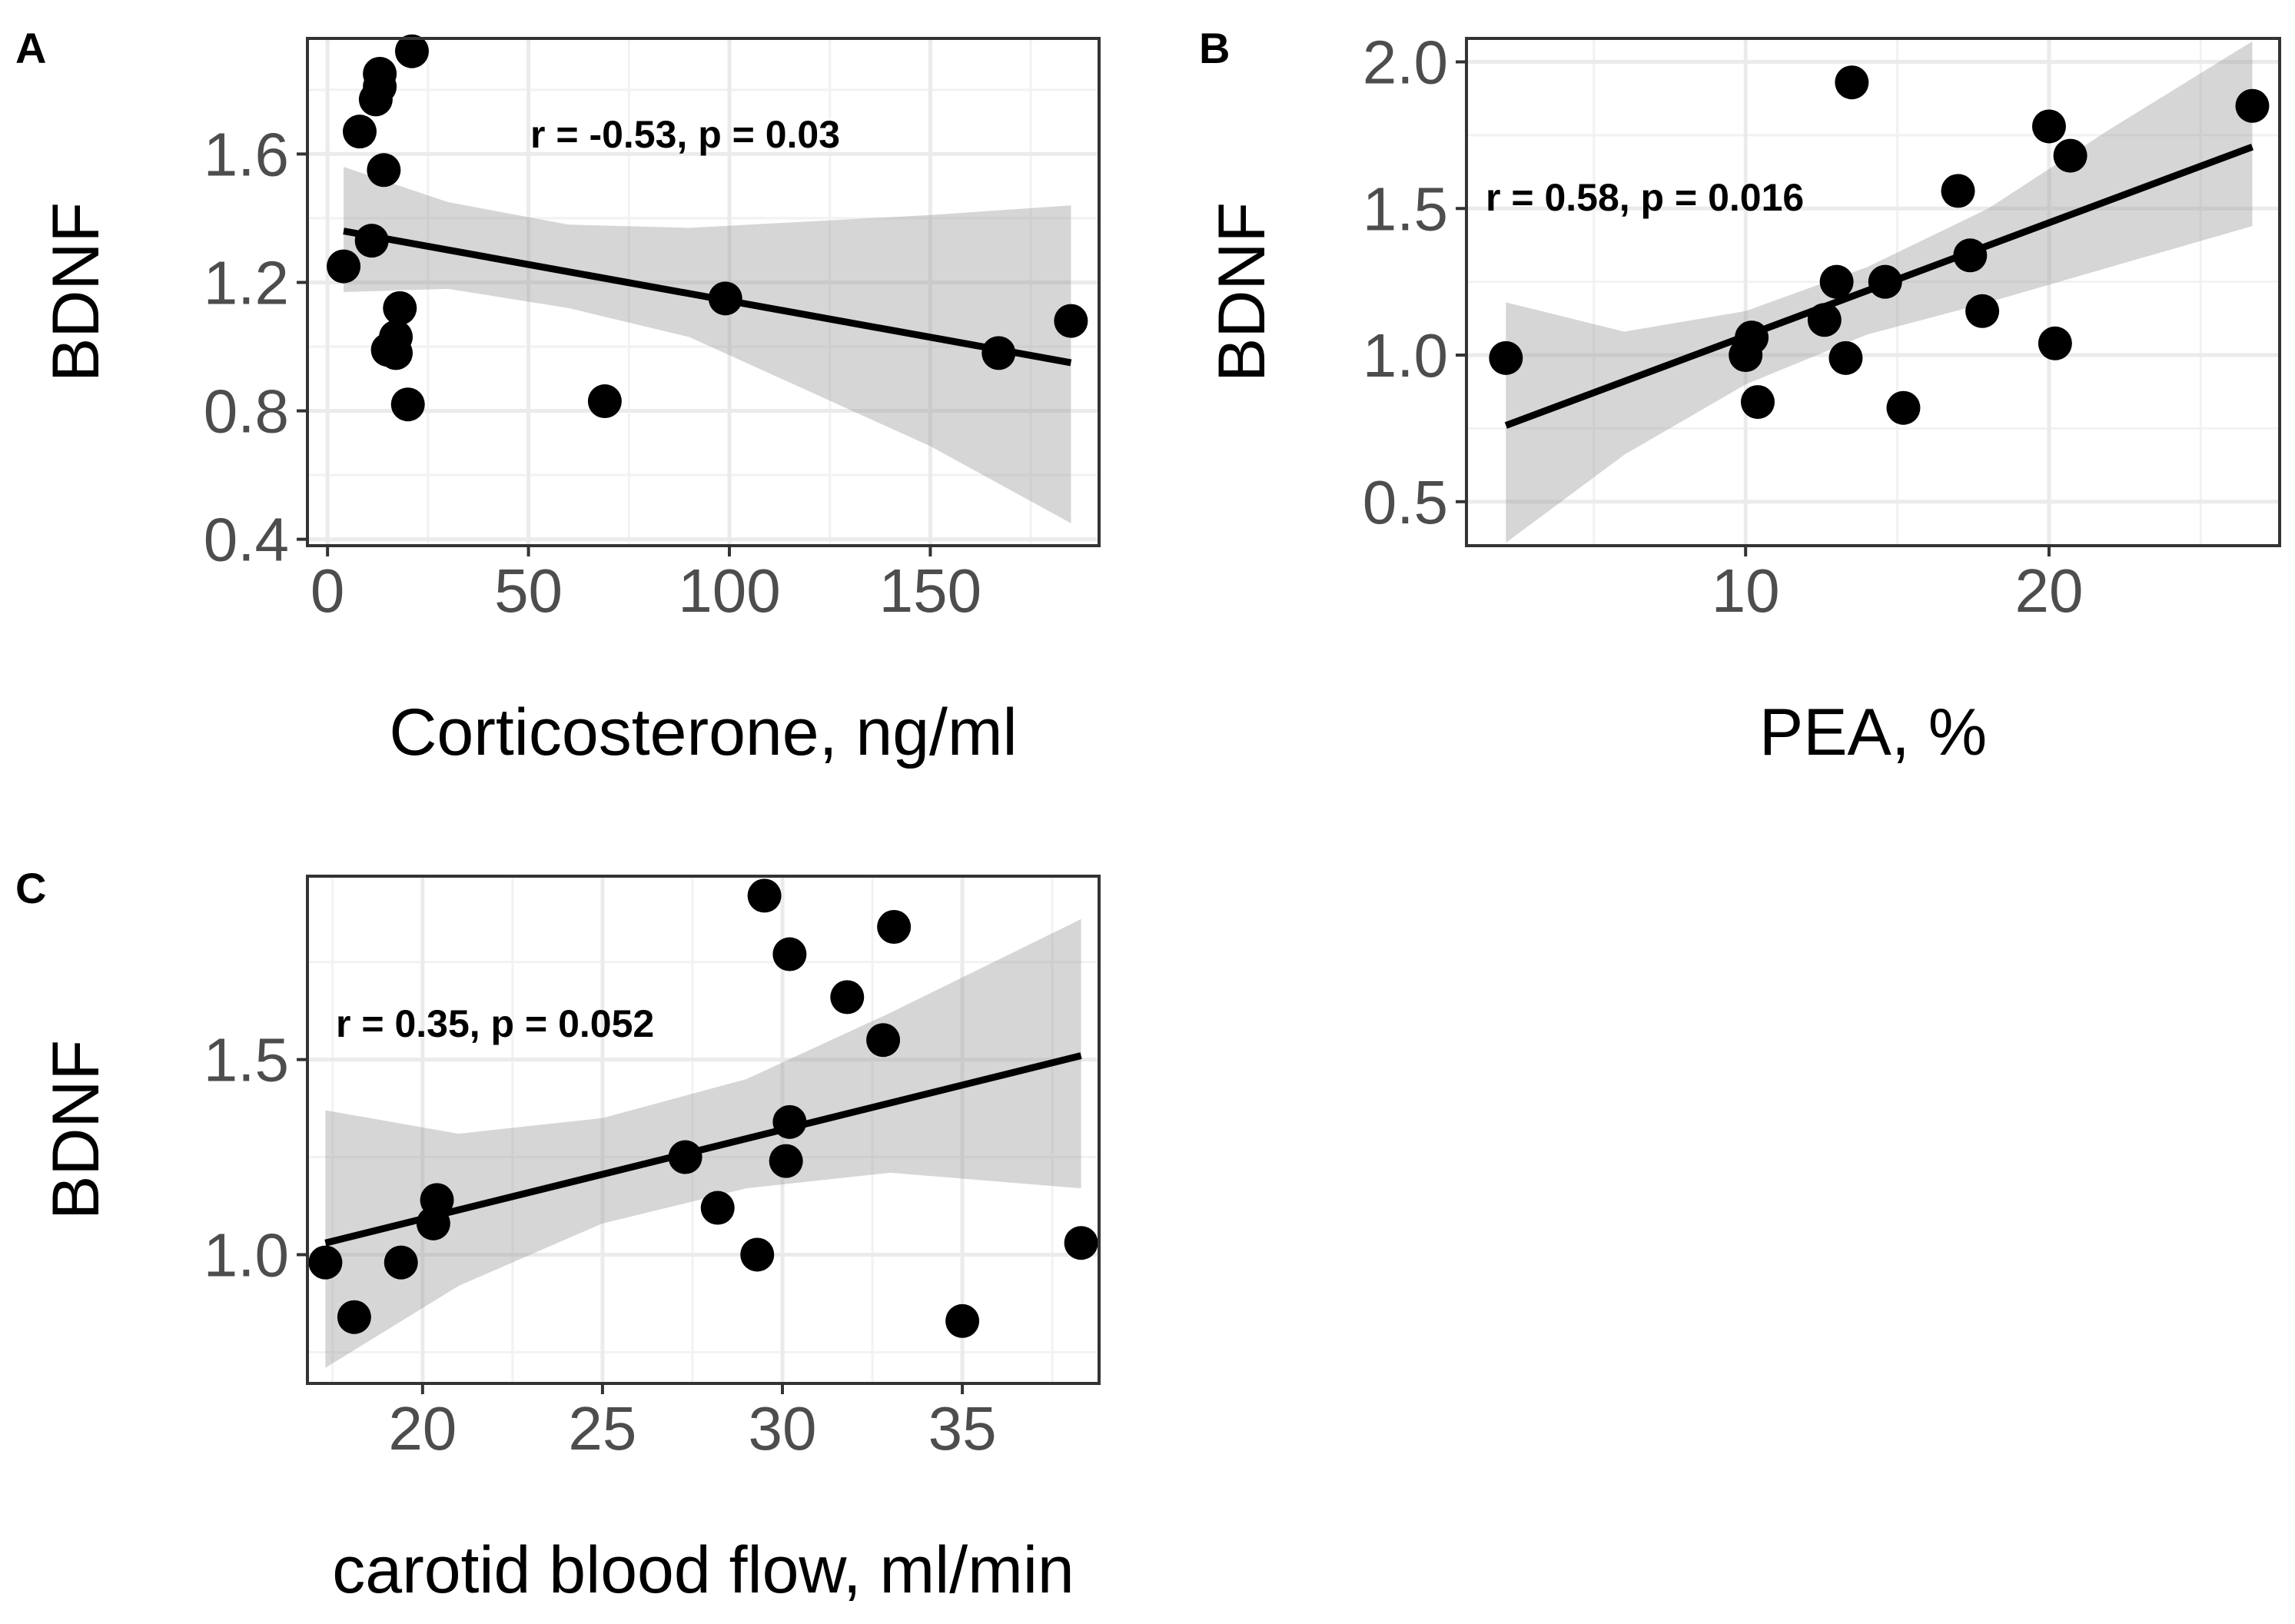  I want to click on x-axis-title: Corticosterone, ng/ml, so click(703, 733).